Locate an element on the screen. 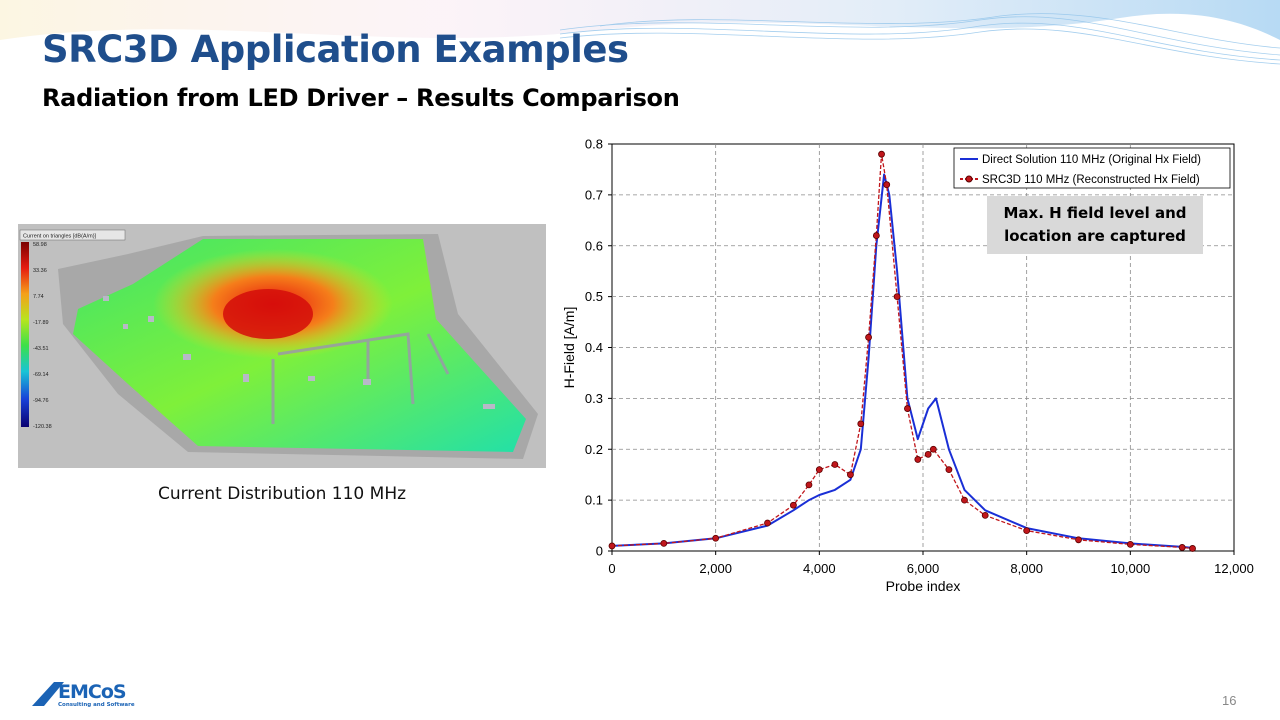 This screenshot has height=720, width=1280. slide-title: SRC3D Application Examples is located at coordinates (335, 49).